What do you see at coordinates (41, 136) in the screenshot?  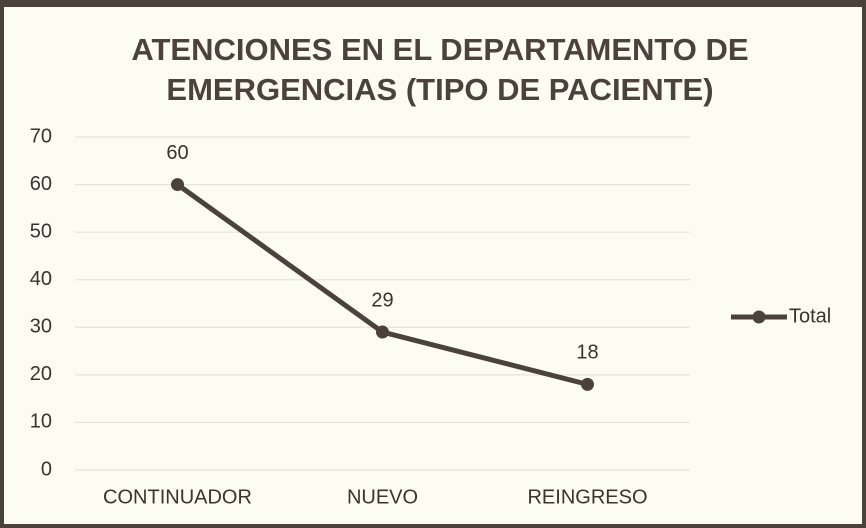 I see `y-tick-label: 70` at bounding box center [41, 136].